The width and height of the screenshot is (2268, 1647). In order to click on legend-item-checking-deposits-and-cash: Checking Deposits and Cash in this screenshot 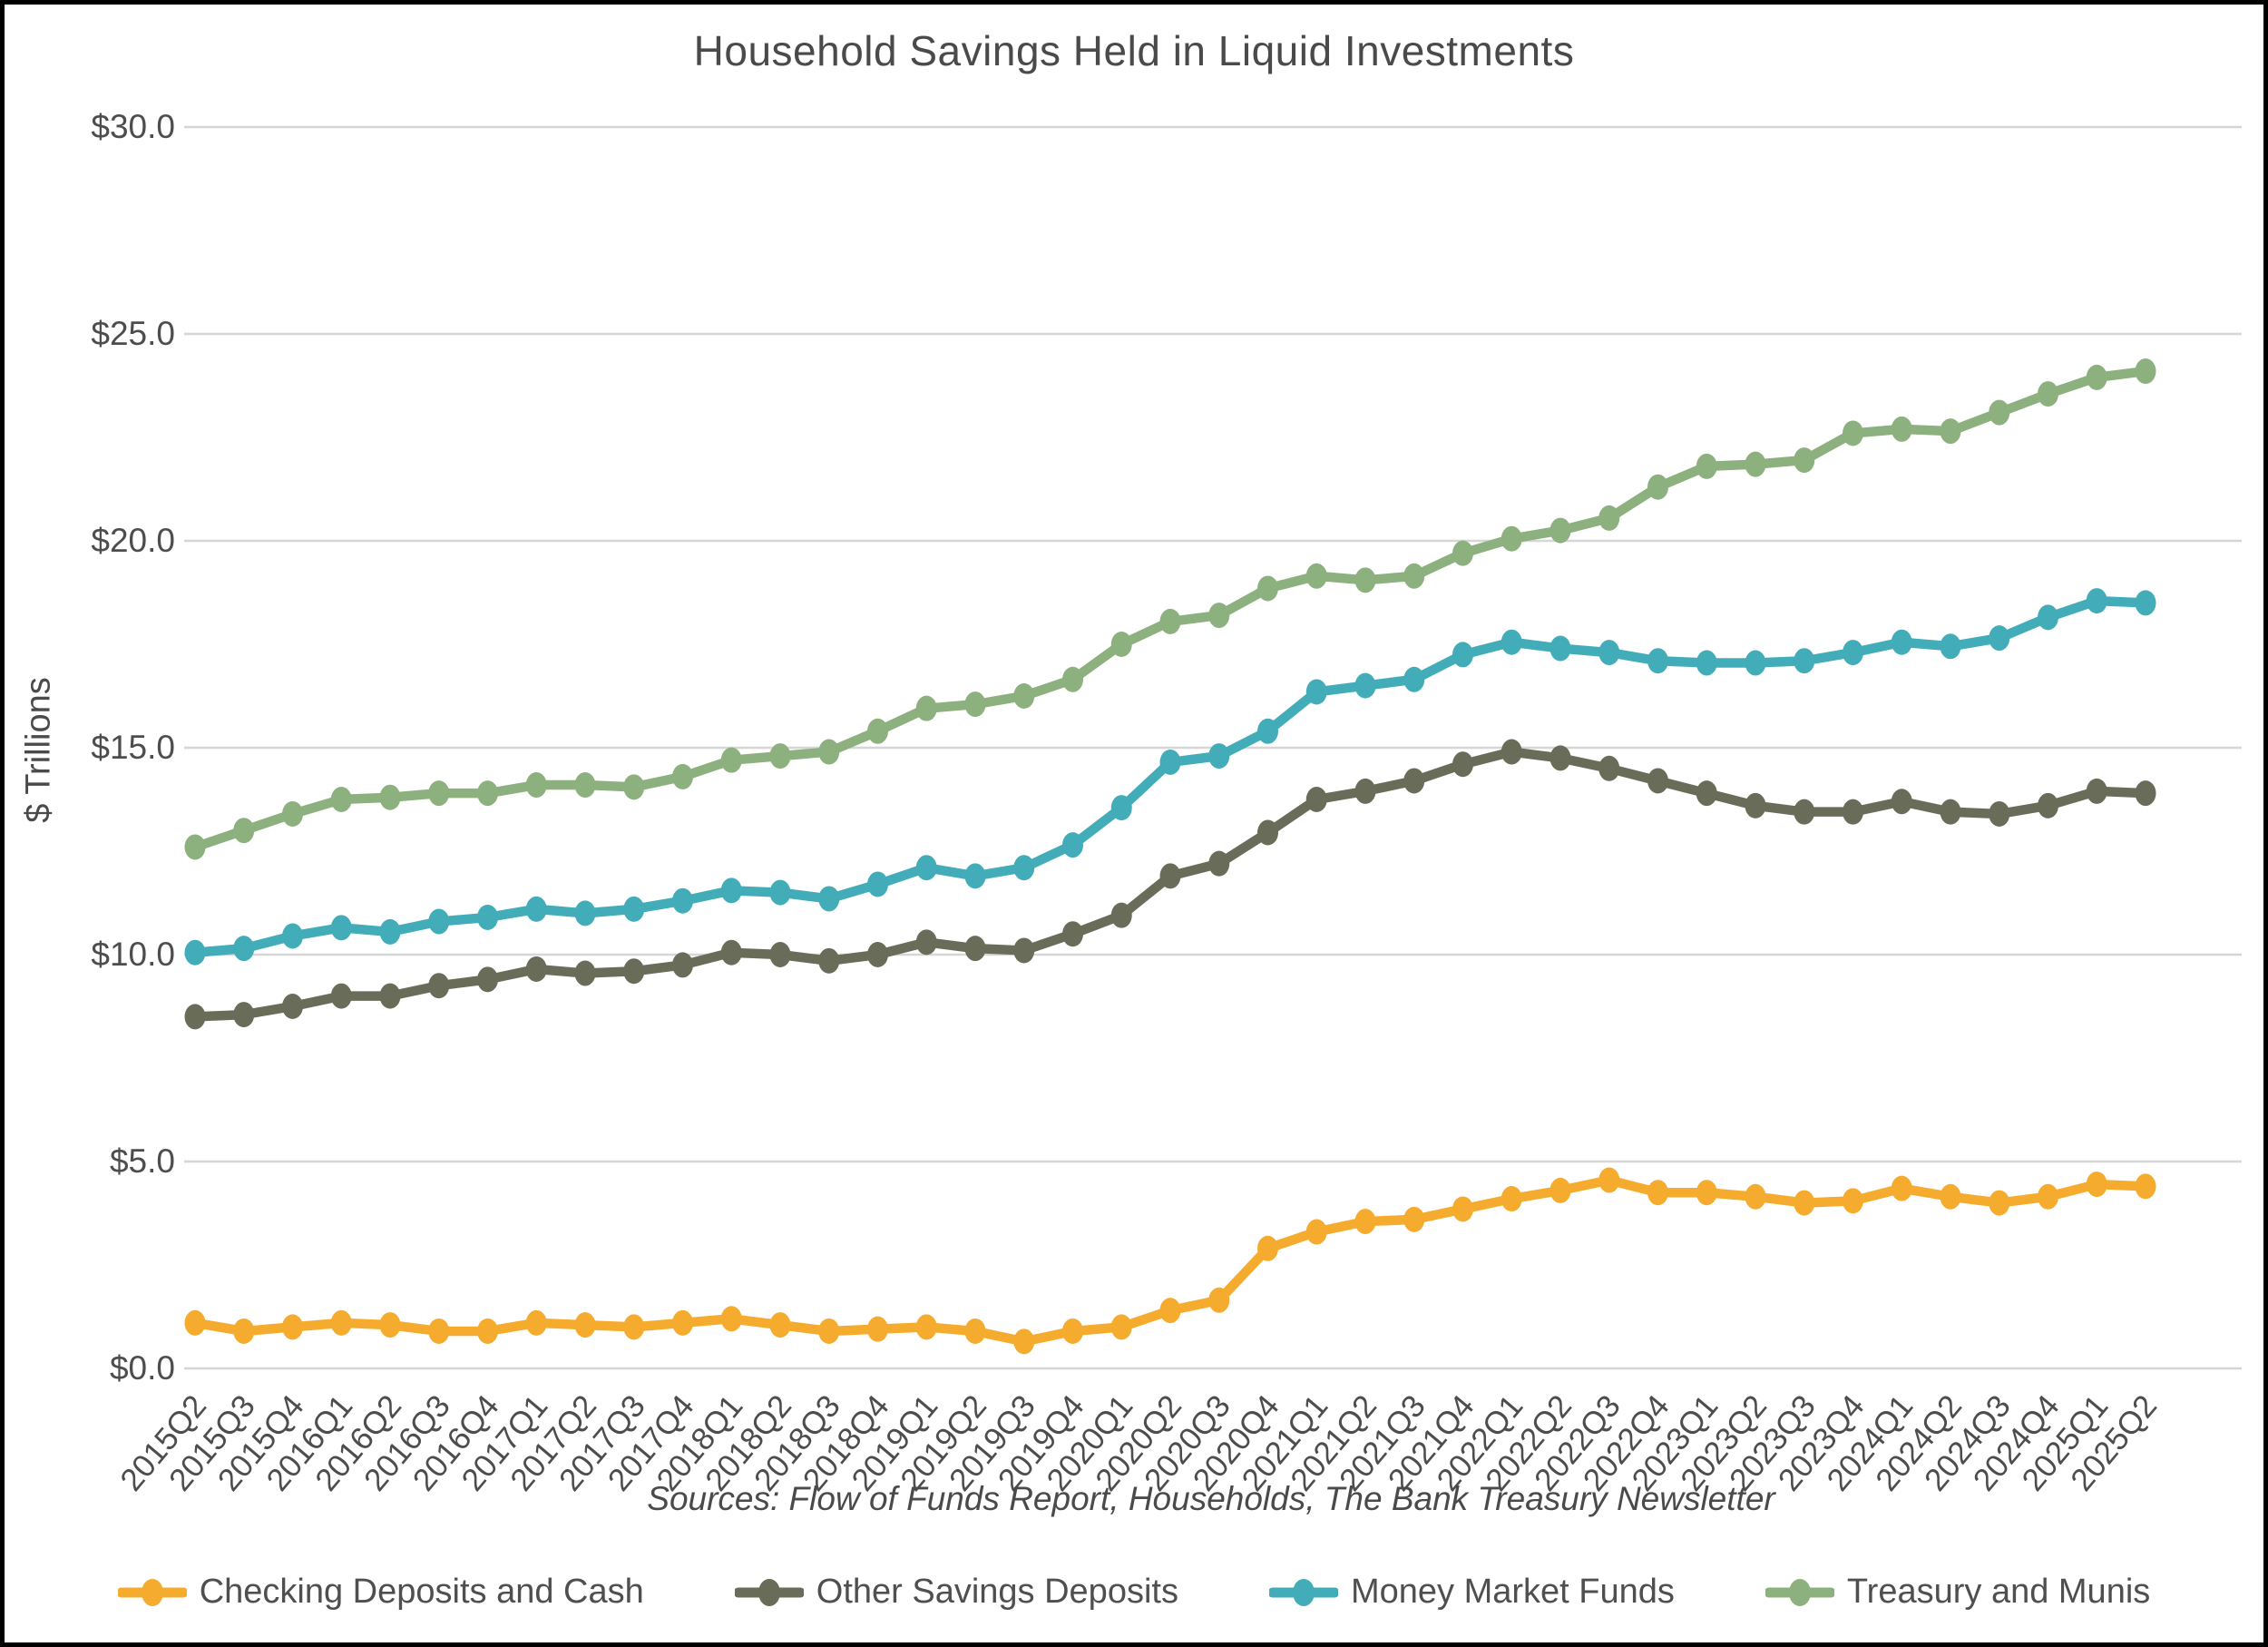, I will do `click(381, 1592)`.